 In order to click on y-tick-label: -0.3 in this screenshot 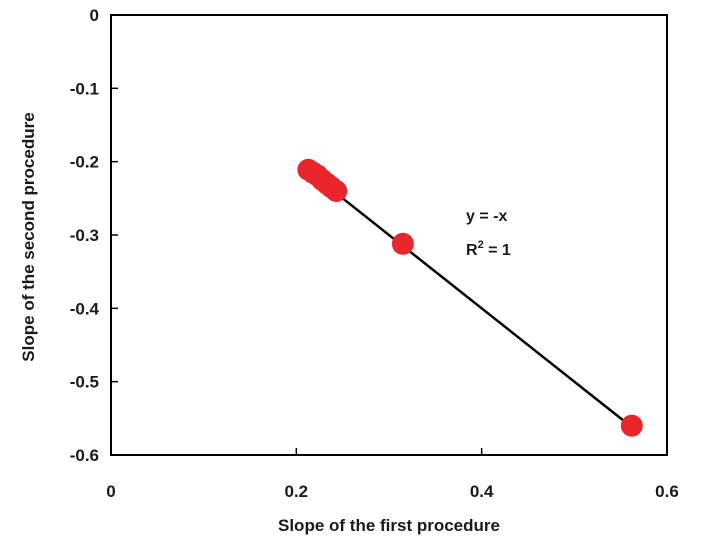, I will do `click(84, 235)`.